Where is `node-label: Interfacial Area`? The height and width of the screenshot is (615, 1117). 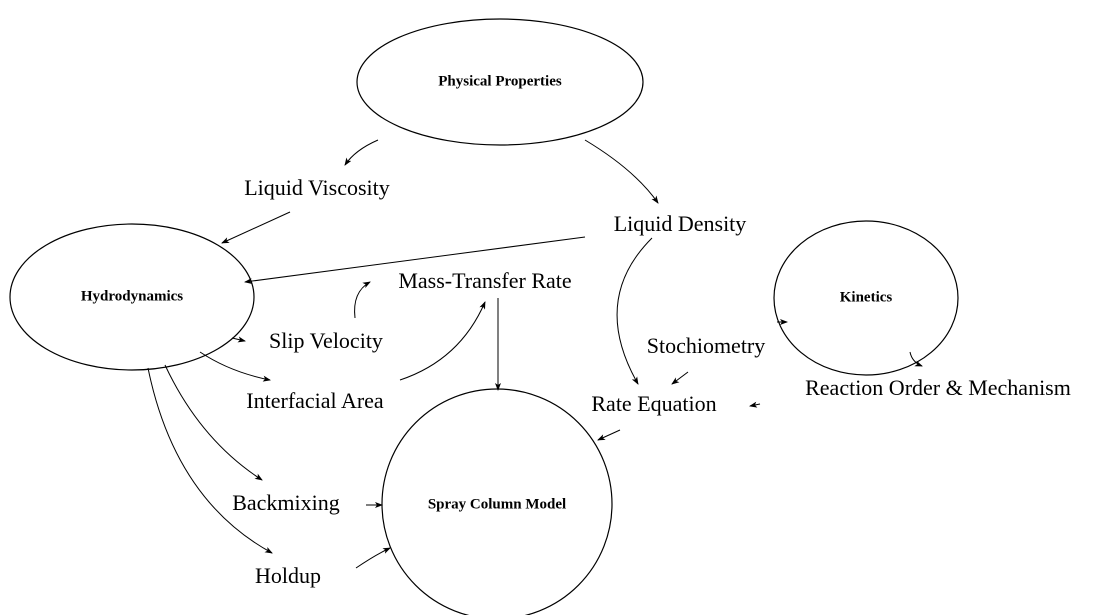 node-label: Interfacial Area is located at coordinates (315, 400).